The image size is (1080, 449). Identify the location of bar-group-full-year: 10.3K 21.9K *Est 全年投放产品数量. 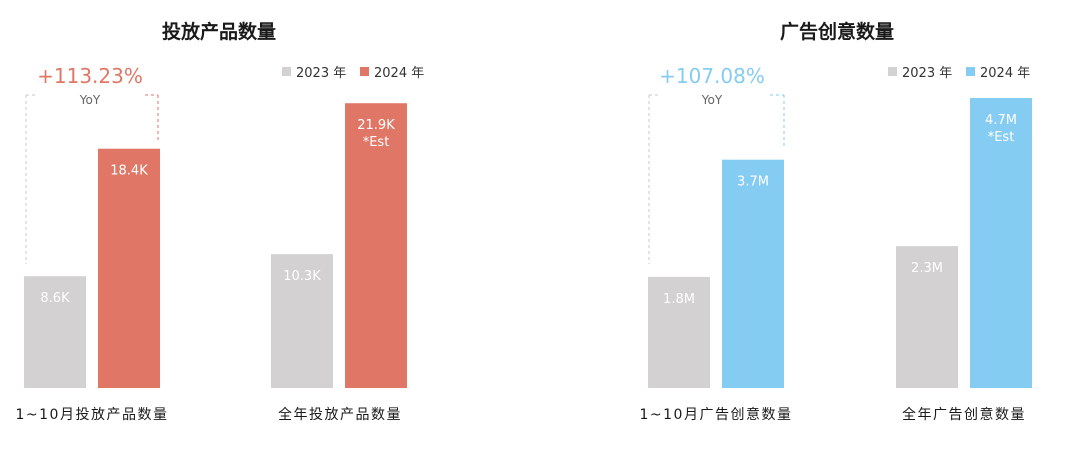
(339, 263).